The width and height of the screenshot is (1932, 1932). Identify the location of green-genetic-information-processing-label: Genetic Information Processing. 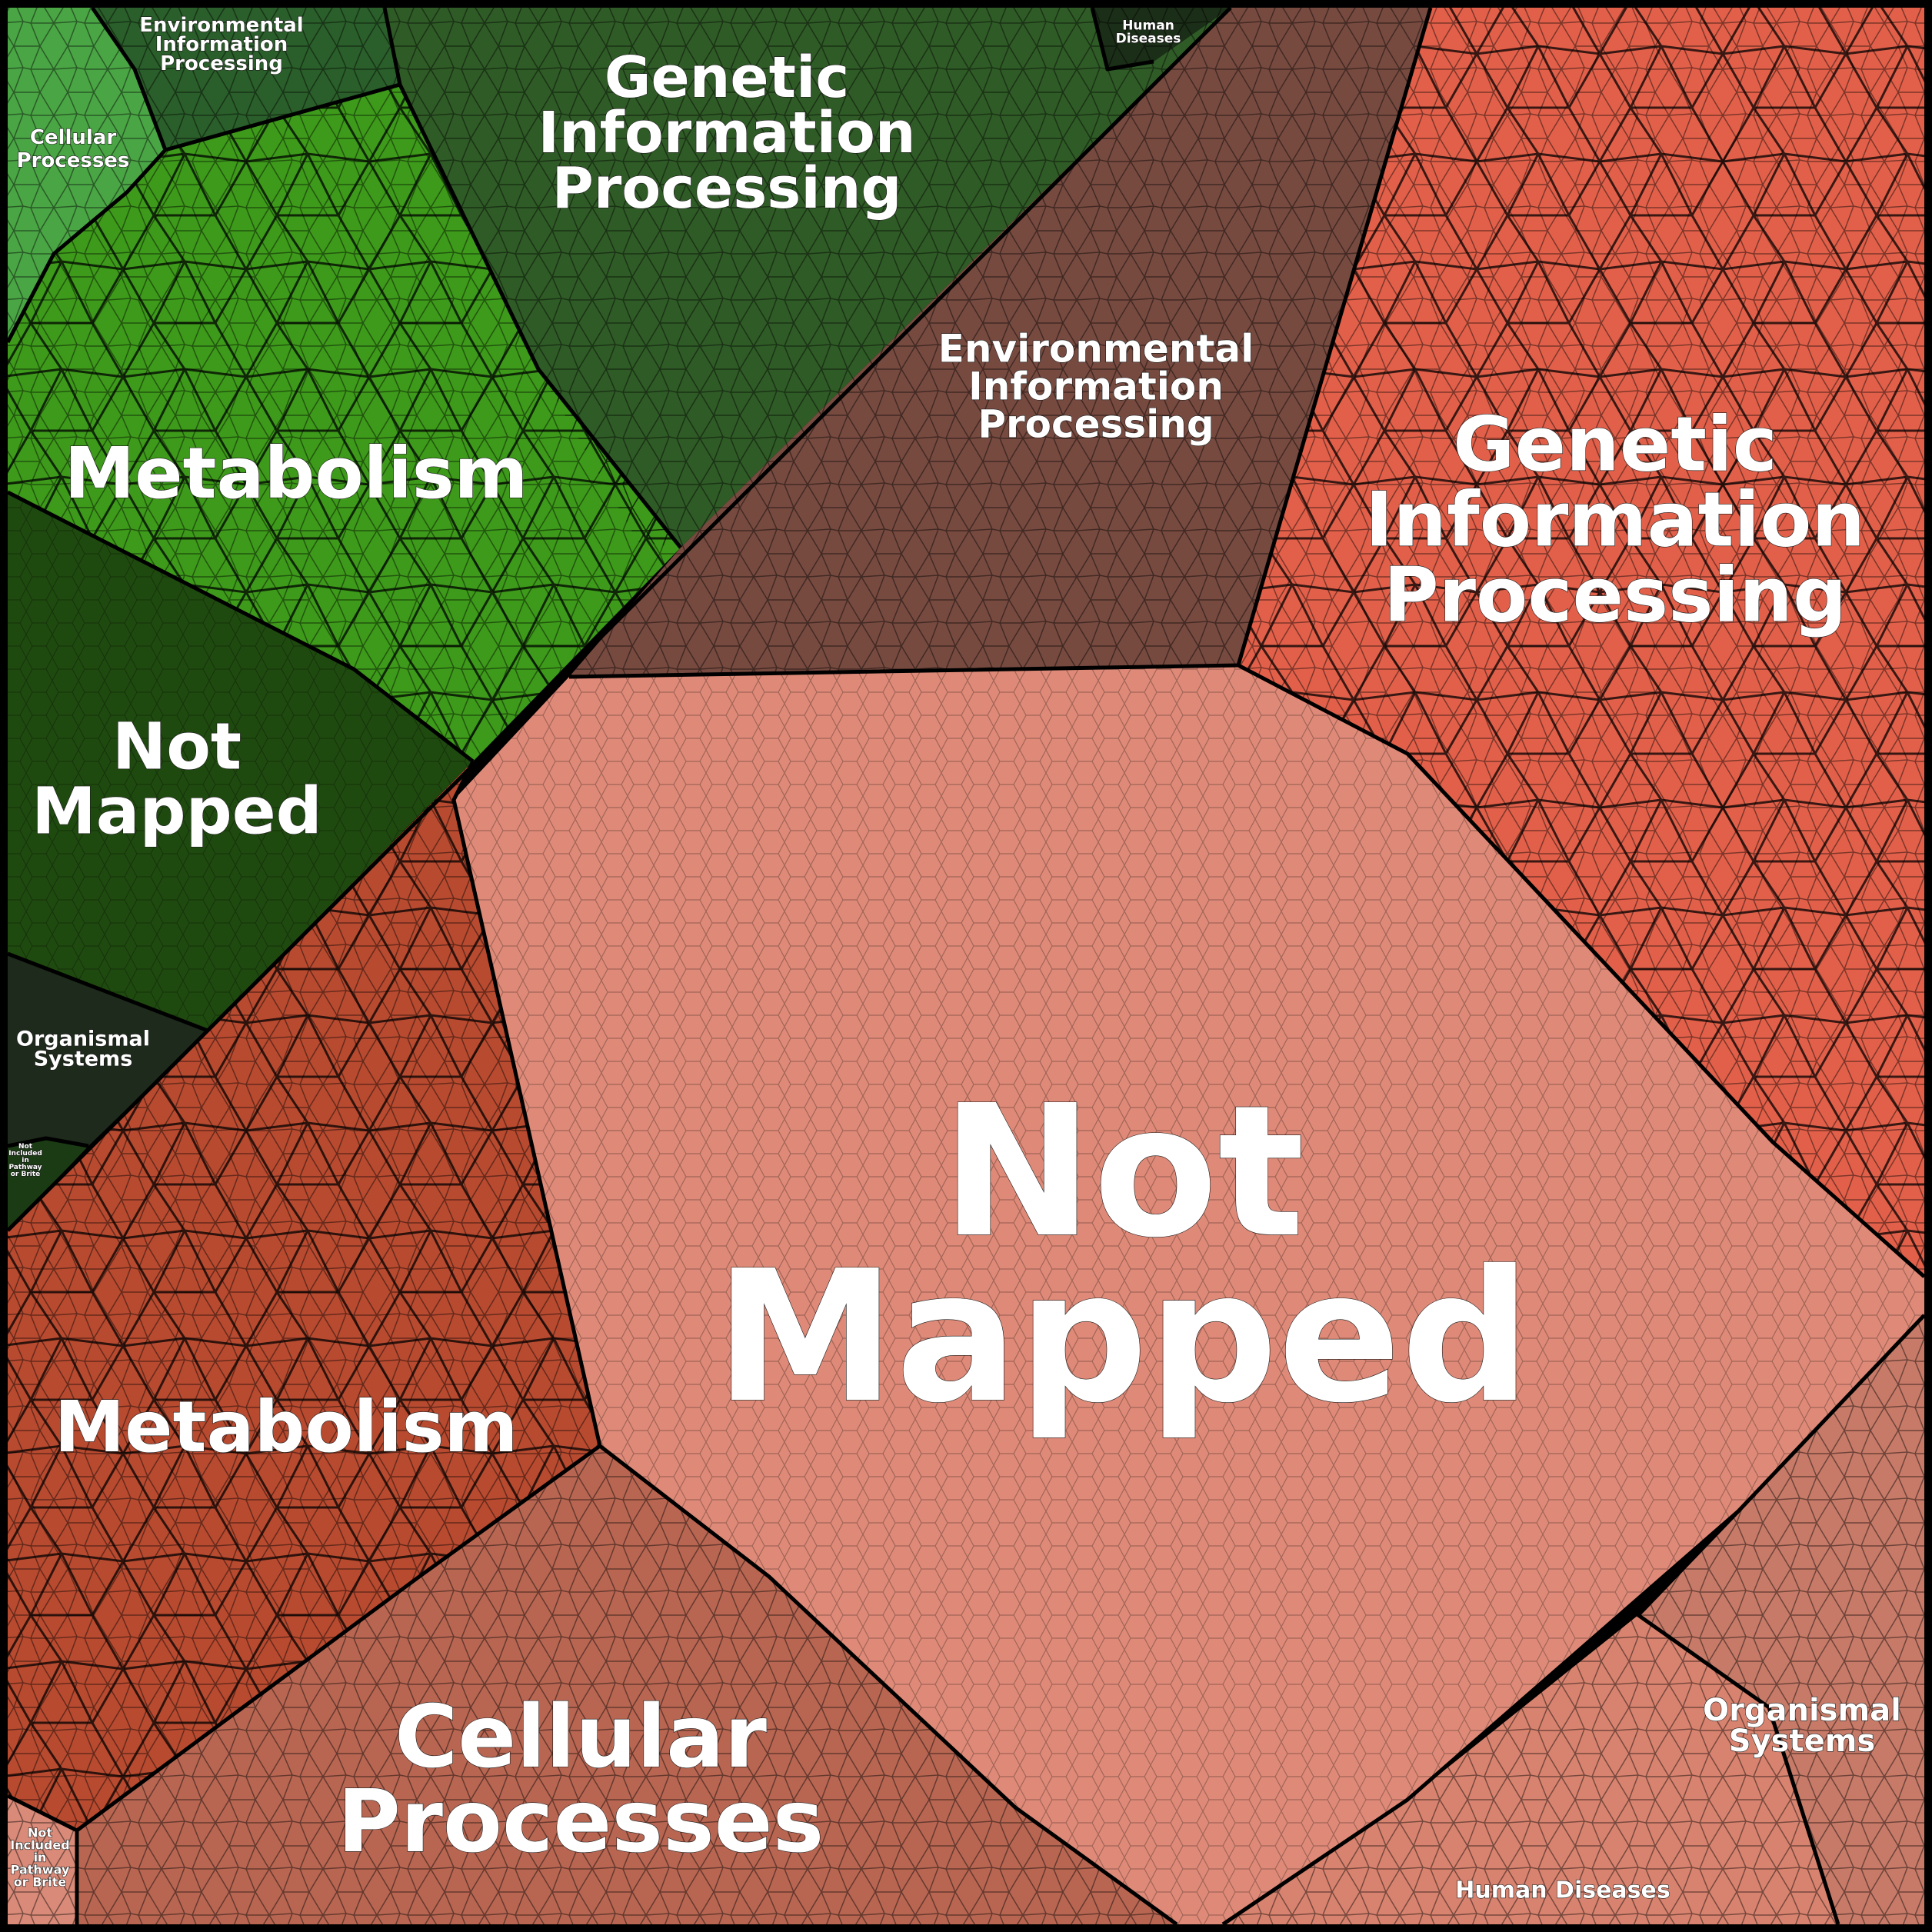
(726, 133).